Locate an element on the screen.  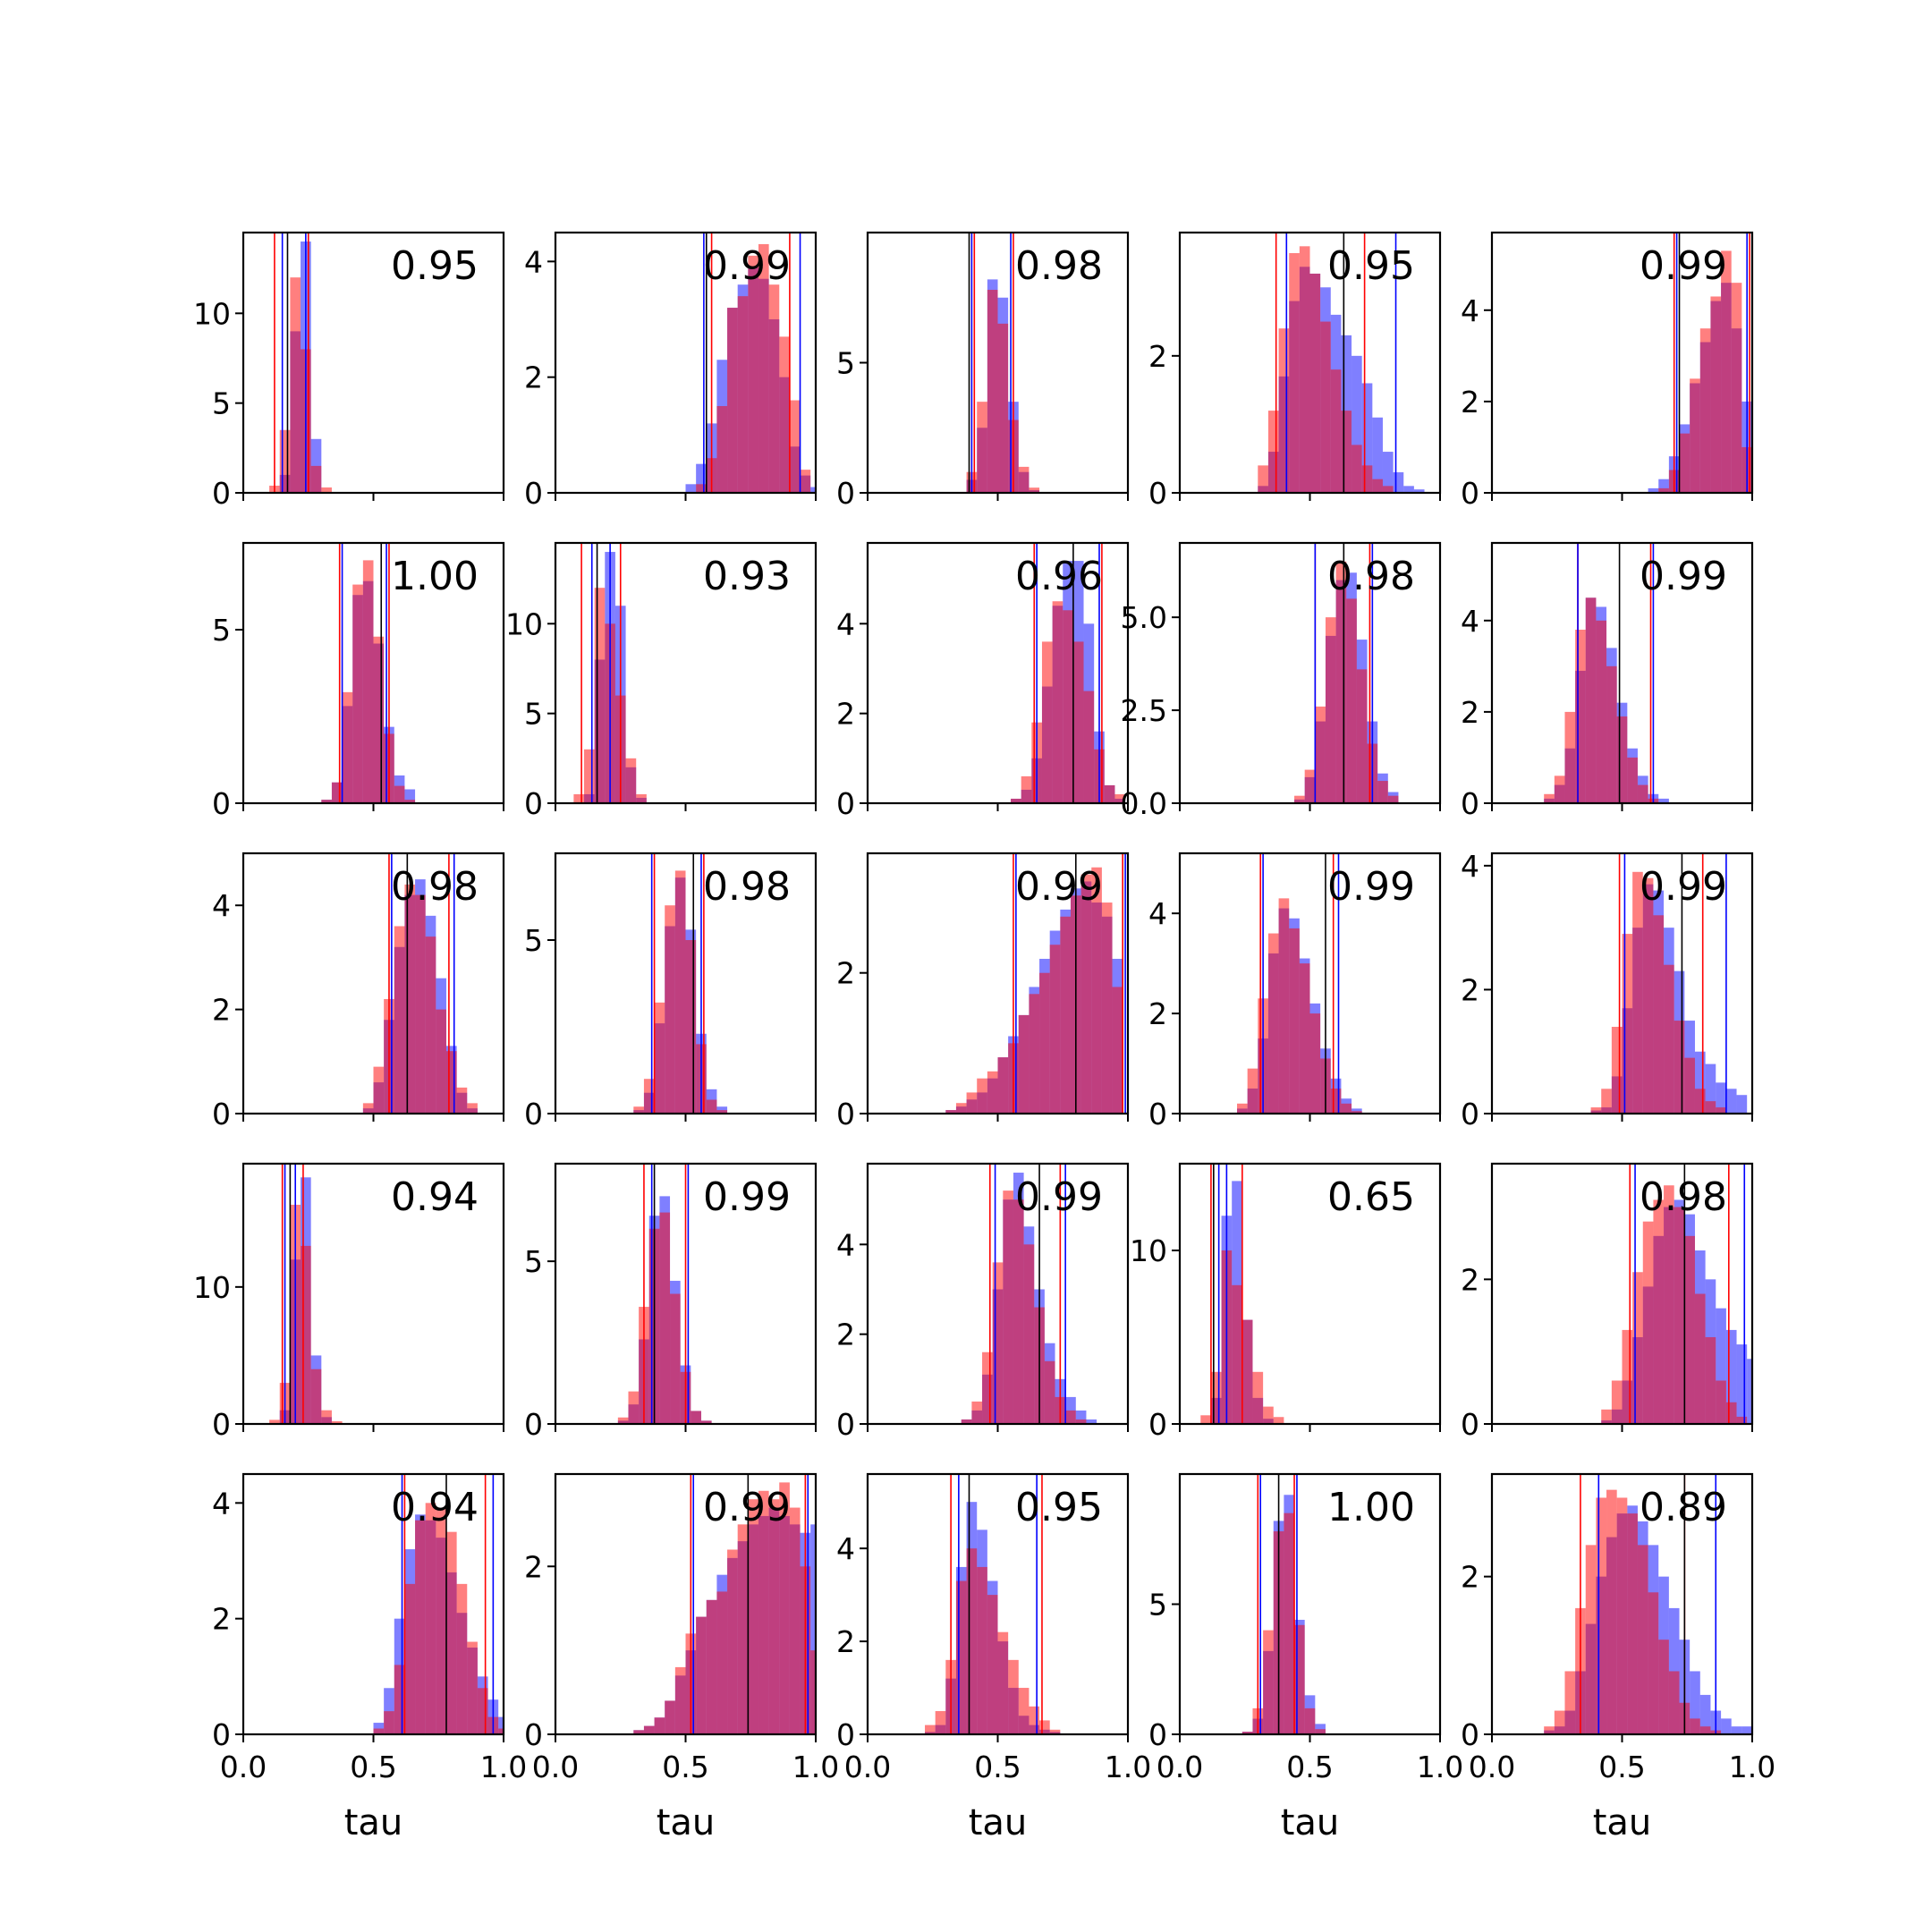
subplot-5-1: 0 2 4 0.0 0.5 1.0 tau 0.94 is located at coordinates (369, 1657).